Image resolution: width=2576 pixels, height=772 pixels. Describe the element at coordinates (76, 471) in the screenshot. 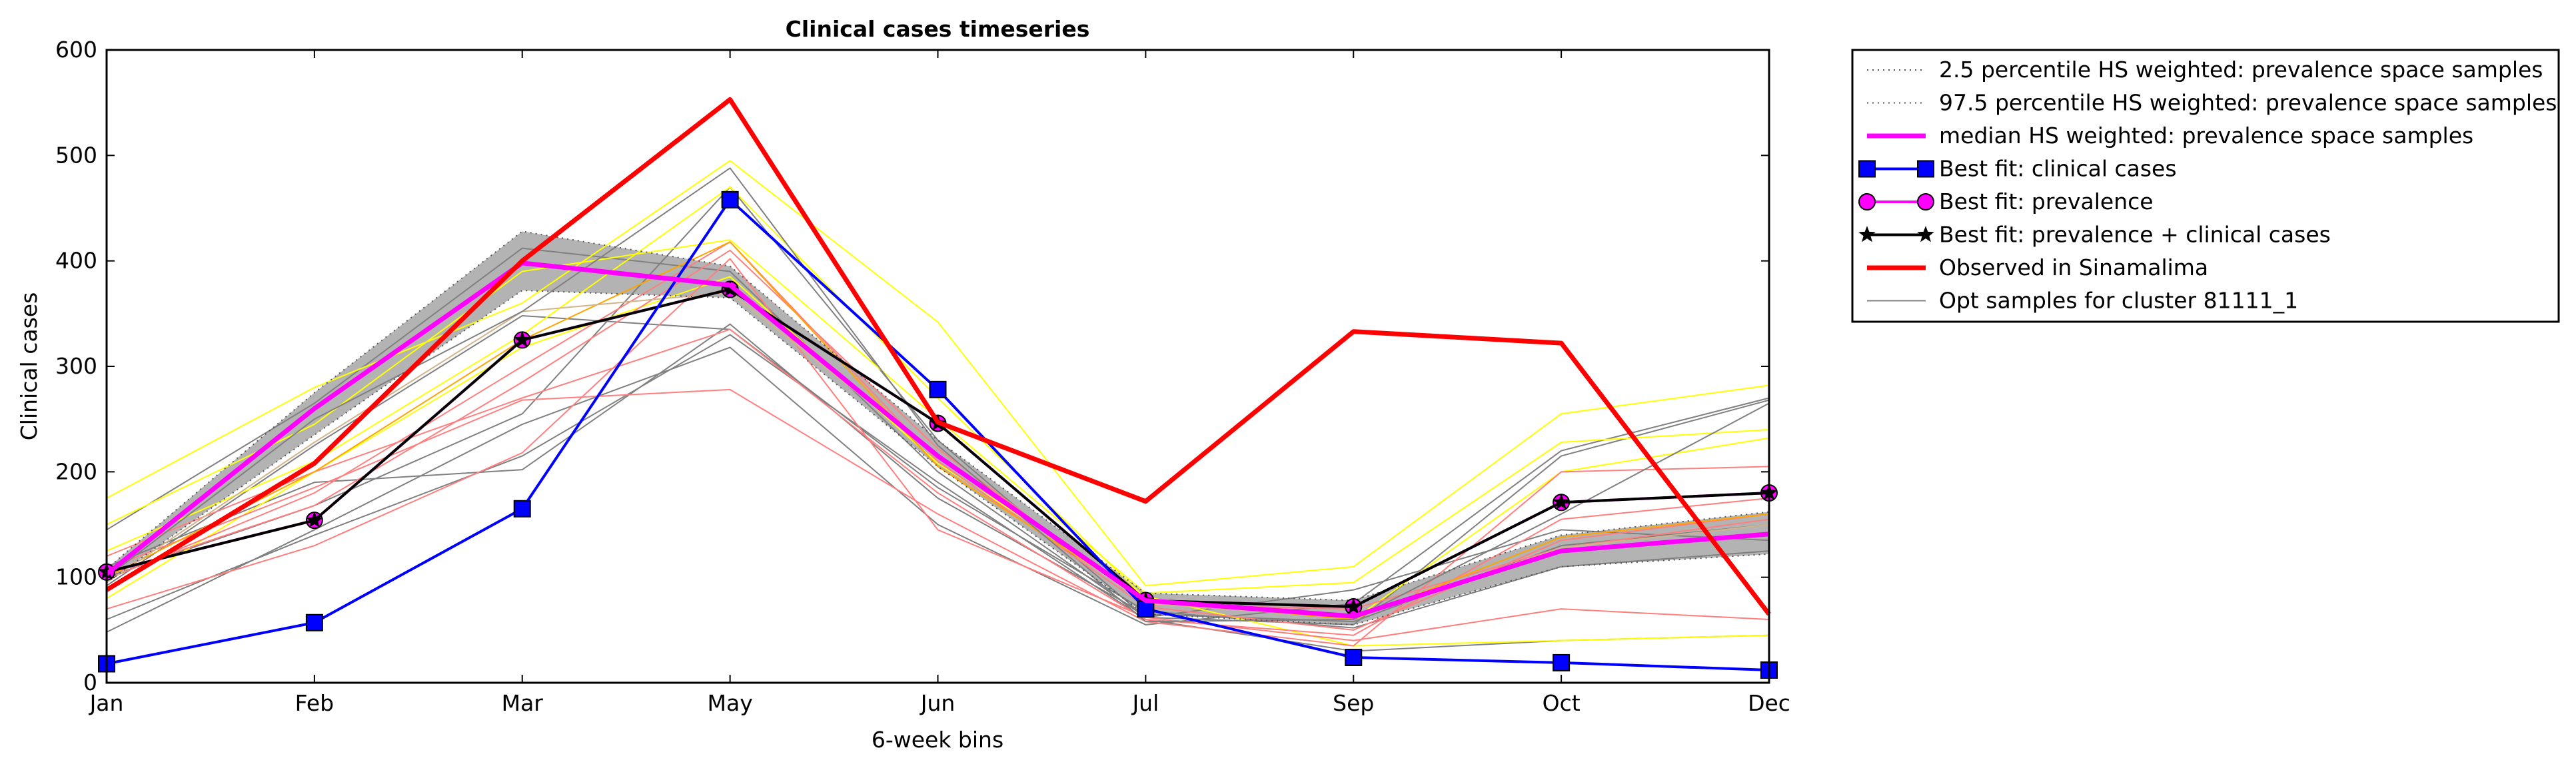

I see `y-tick-label-2: 200` at that location.